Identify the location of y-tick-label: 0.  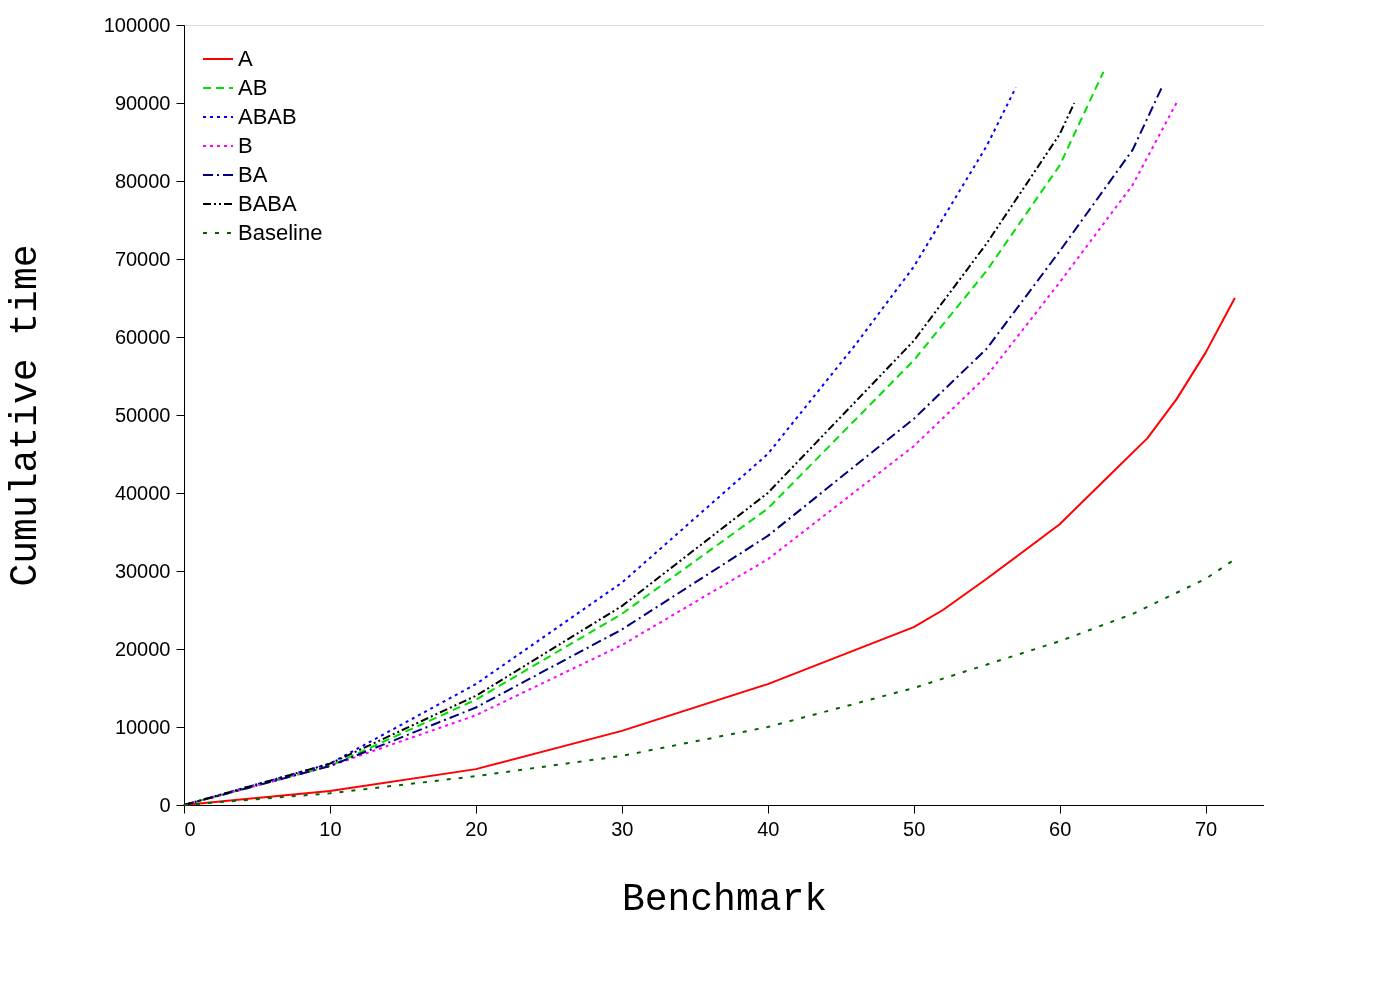
(165, 804).